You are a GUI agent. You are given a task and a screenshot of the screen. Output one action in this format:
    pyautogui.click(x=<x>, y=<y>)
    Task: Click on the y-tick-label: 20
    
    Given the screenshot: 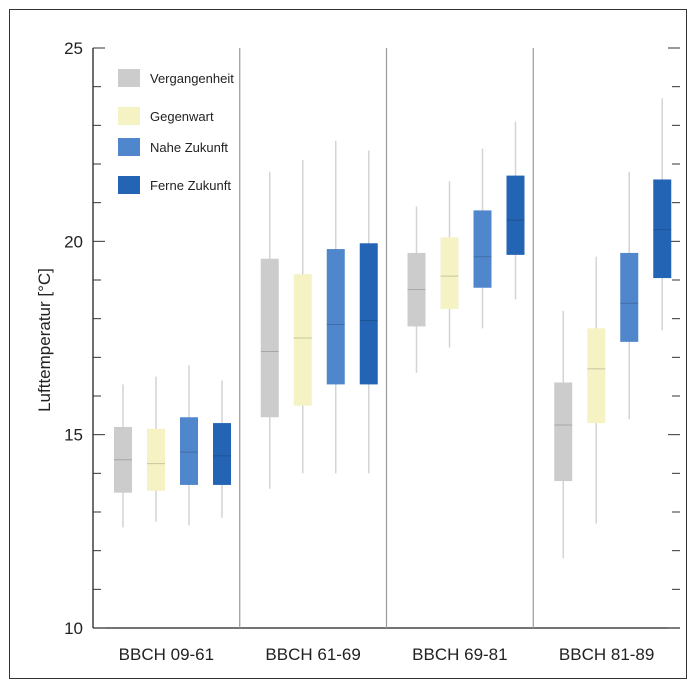 What is the action you would take?
    pyautogui.click(x=73, y=241)
    